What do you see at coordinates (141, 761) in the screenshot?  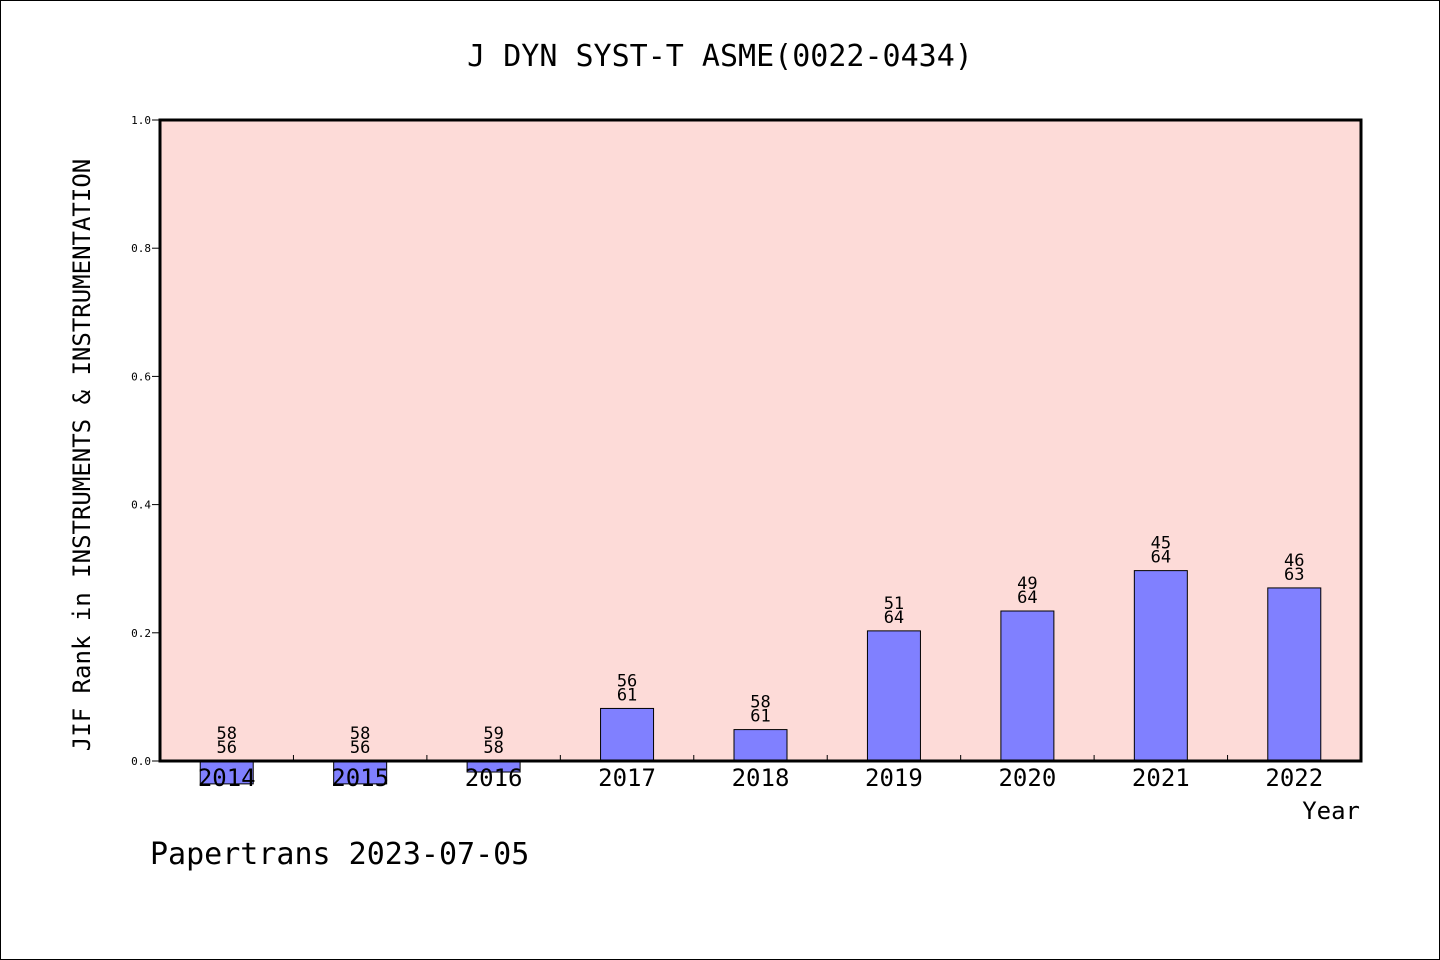 I see `y-tick-label: 0.0` at bounding box center [141, 761].